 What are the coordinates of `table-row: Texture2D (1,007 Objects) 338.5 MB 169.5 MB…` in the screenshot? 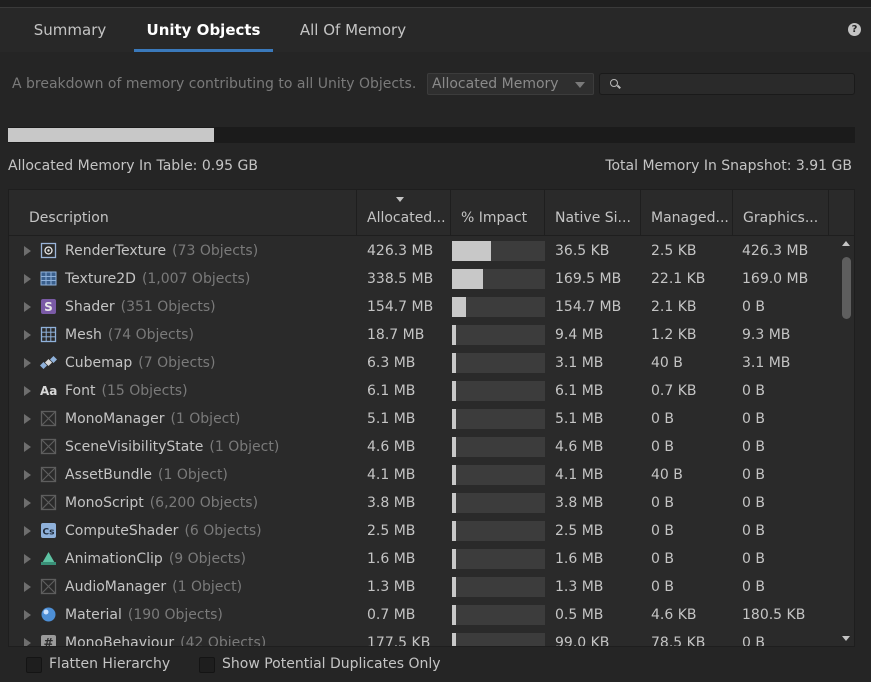 It's located at (424, 279).